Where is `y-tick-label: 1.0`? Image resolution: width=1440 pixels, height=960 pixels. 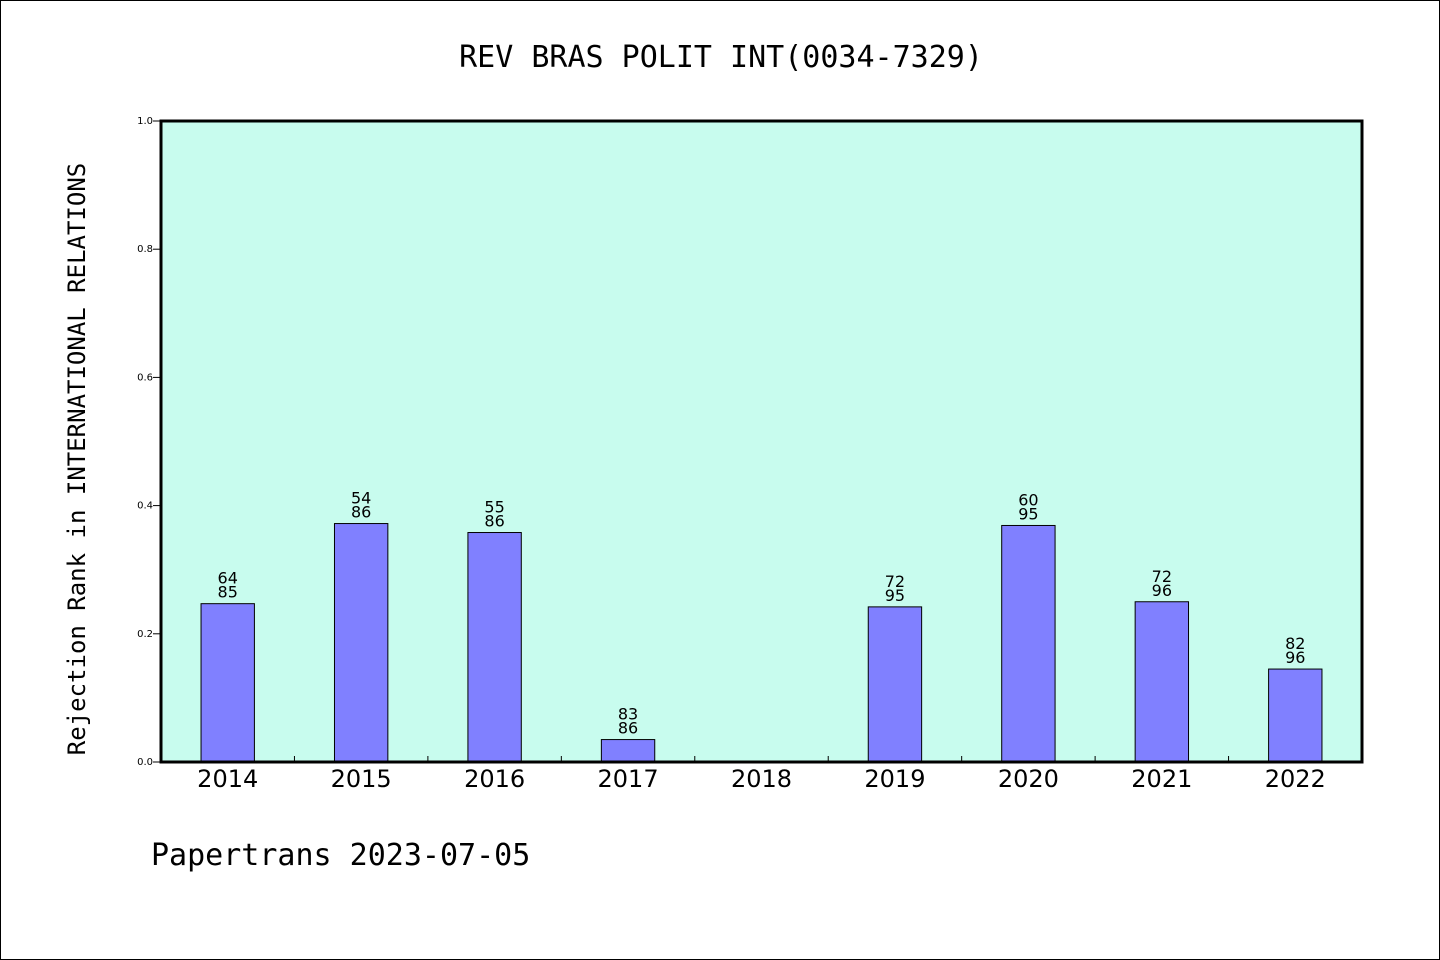 y-tick-label: 1.0 is located at coordinates (145, 121).